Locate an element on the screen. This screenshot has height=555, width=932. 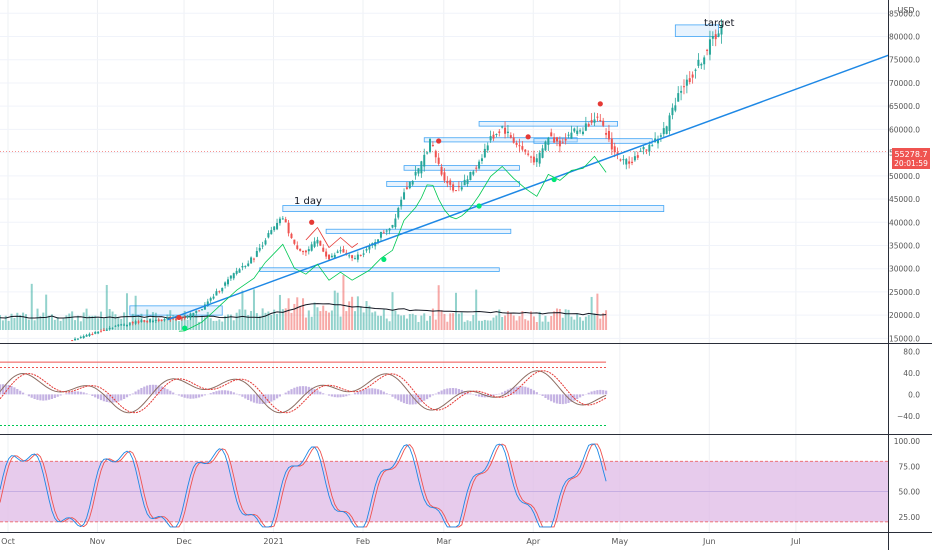
x-tick-label: Oct is located at coordinates (8, 541).